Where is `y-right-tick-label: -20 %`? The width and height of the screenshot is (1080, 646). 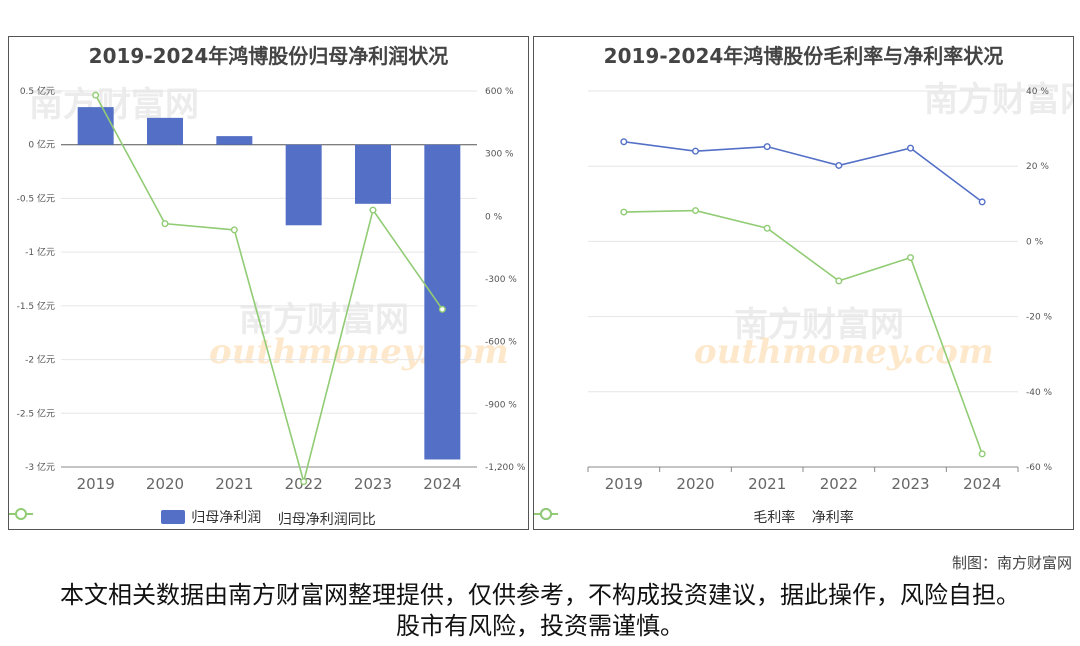
y-right-tick-label: -20 % is located at coordinates (1039, 318).